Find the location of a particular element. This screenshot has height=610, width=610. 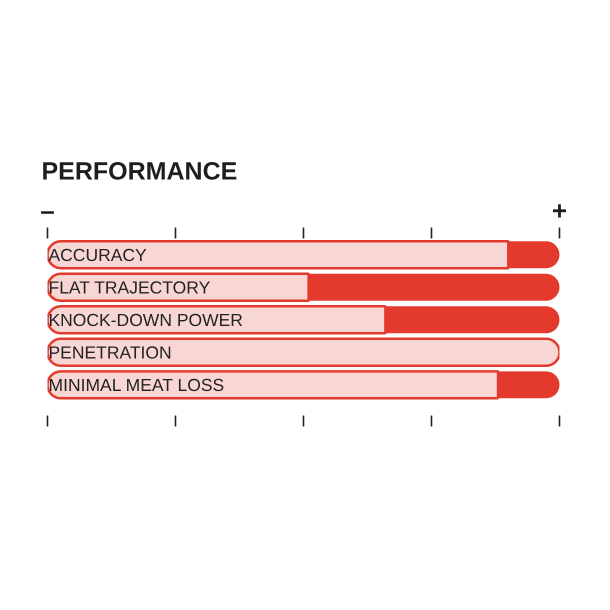

y-tick-label: ACCURACY is located at coordinates (98, 254).